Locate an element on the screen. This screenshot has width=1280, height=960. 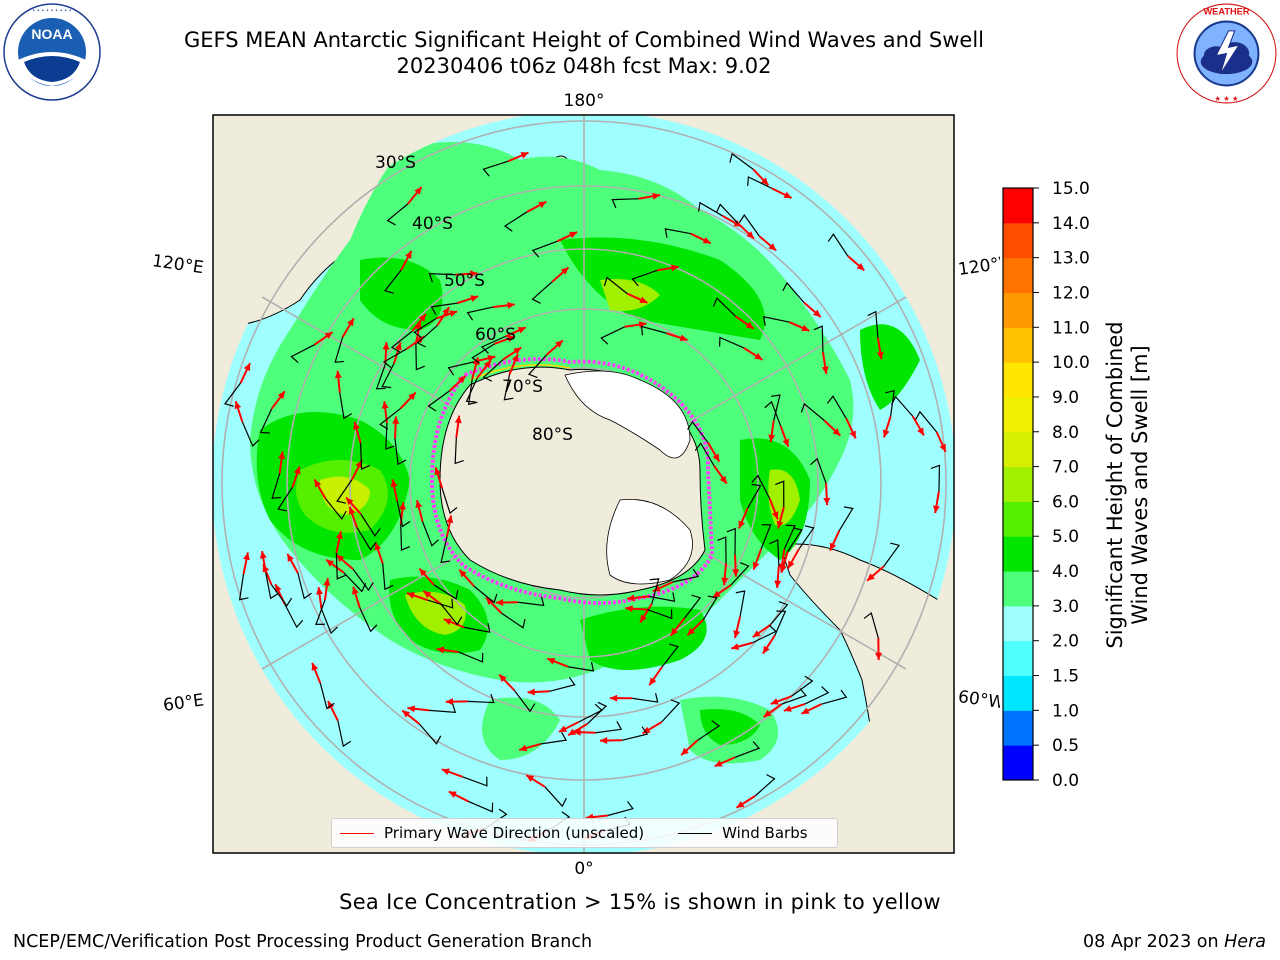
svg-text: WEATHER is located at coordinates (1226, 11).